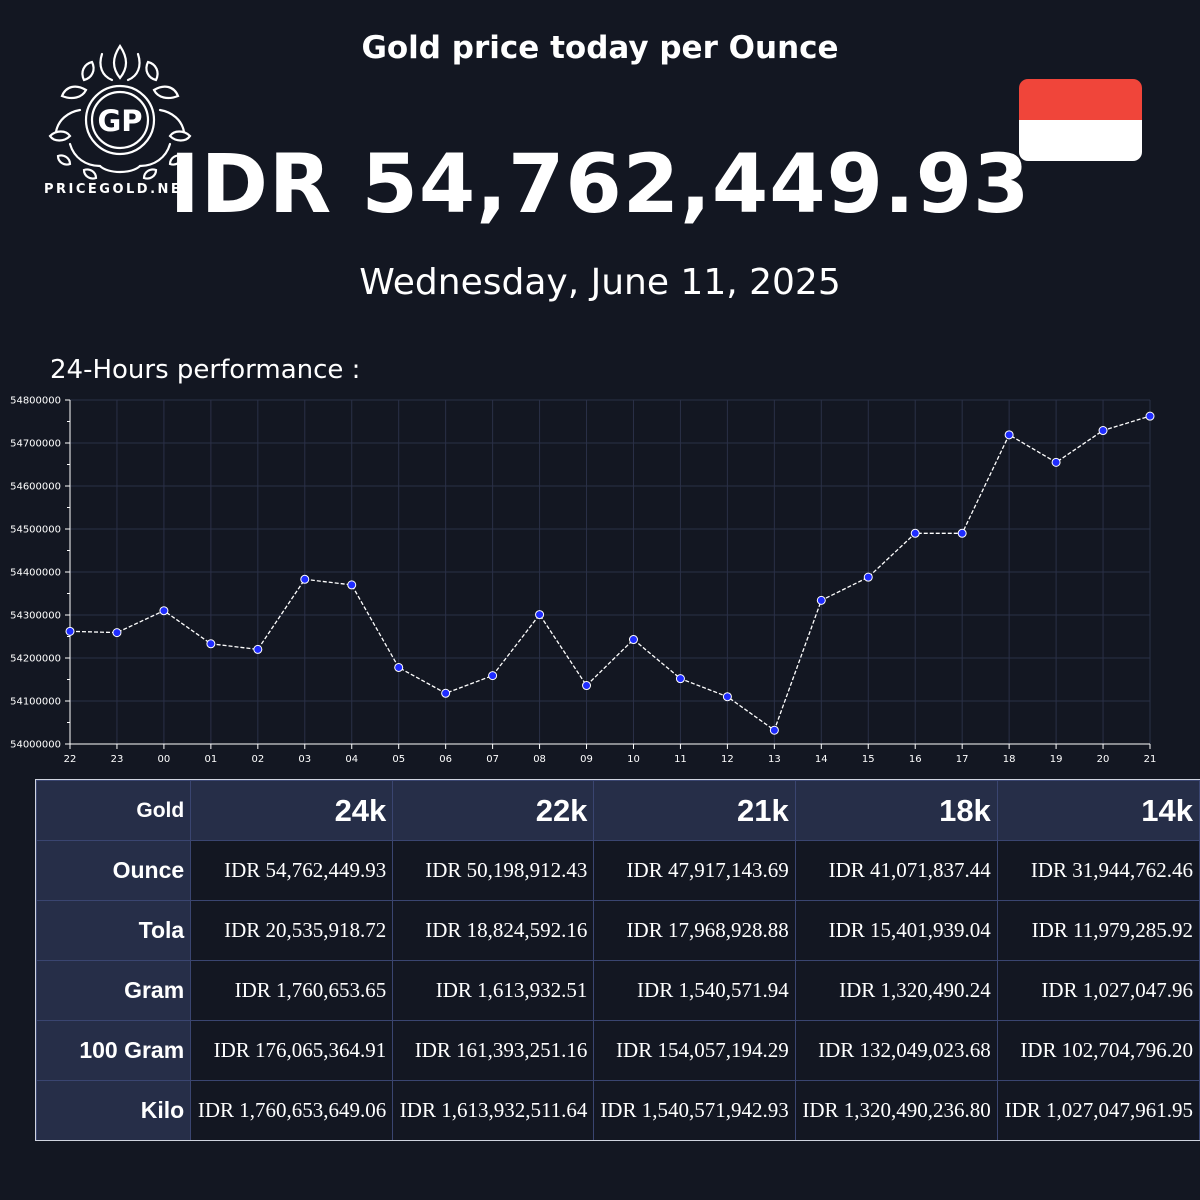 The width and height of the screenshot is (1200, 1200). Describe the element at coordinates (1098, 1110) in the screenshot. I see `table-cell: IDR 1,027,047,961.95` at that location.